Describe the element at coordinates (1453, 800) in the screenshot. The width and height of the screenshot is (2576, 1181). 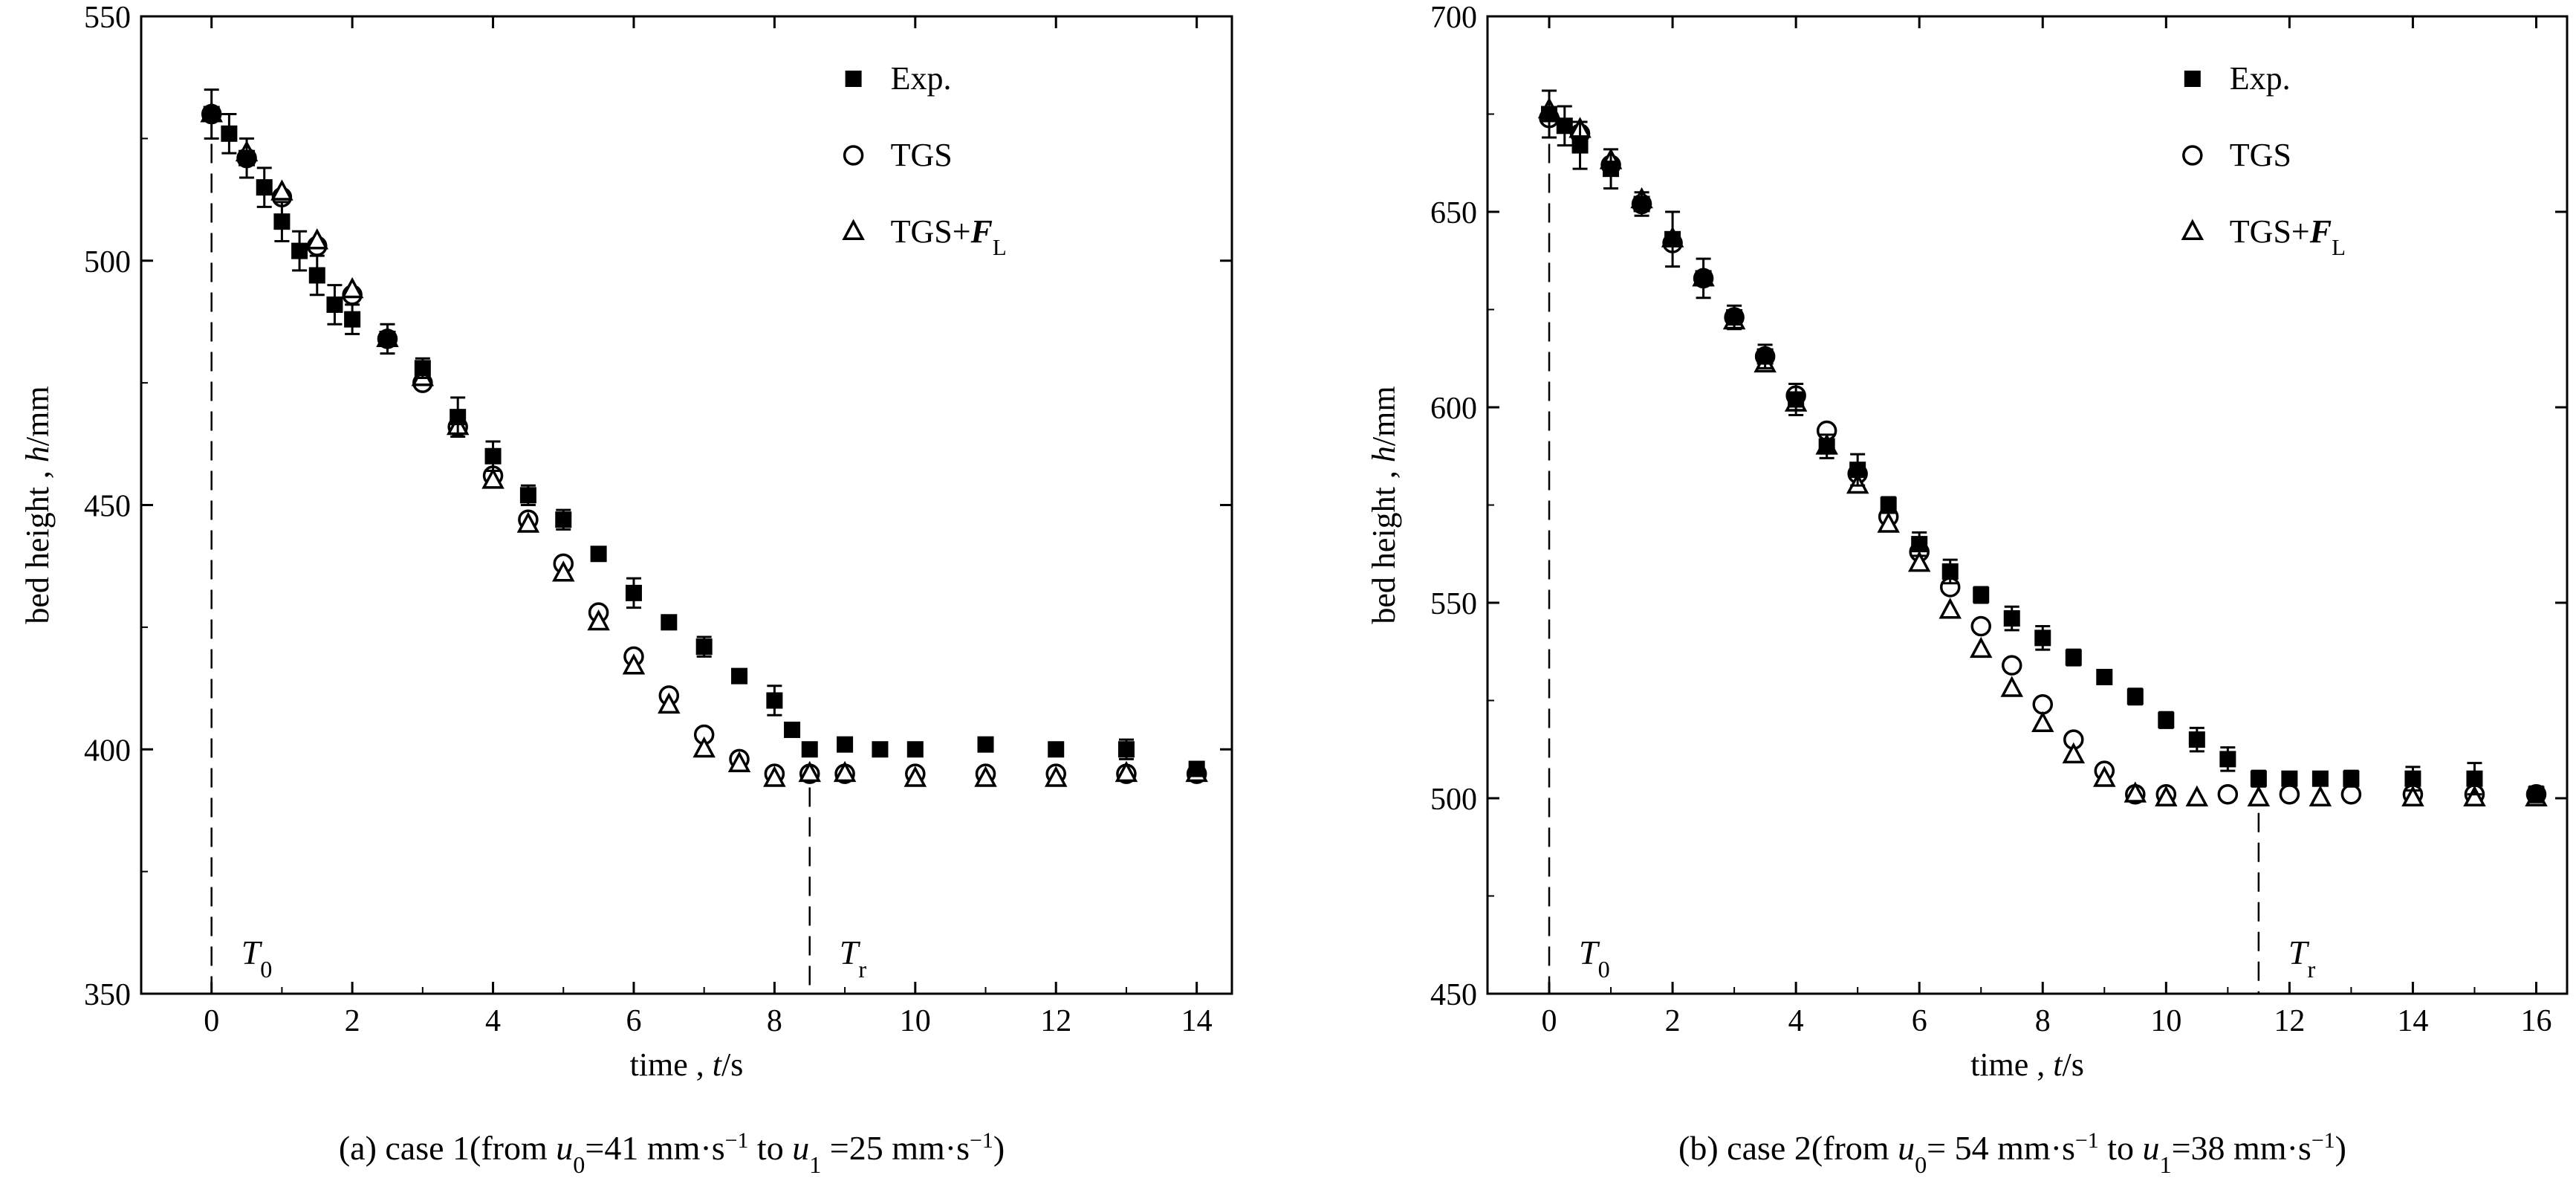
I see `y-tick-label: 500` at that location.